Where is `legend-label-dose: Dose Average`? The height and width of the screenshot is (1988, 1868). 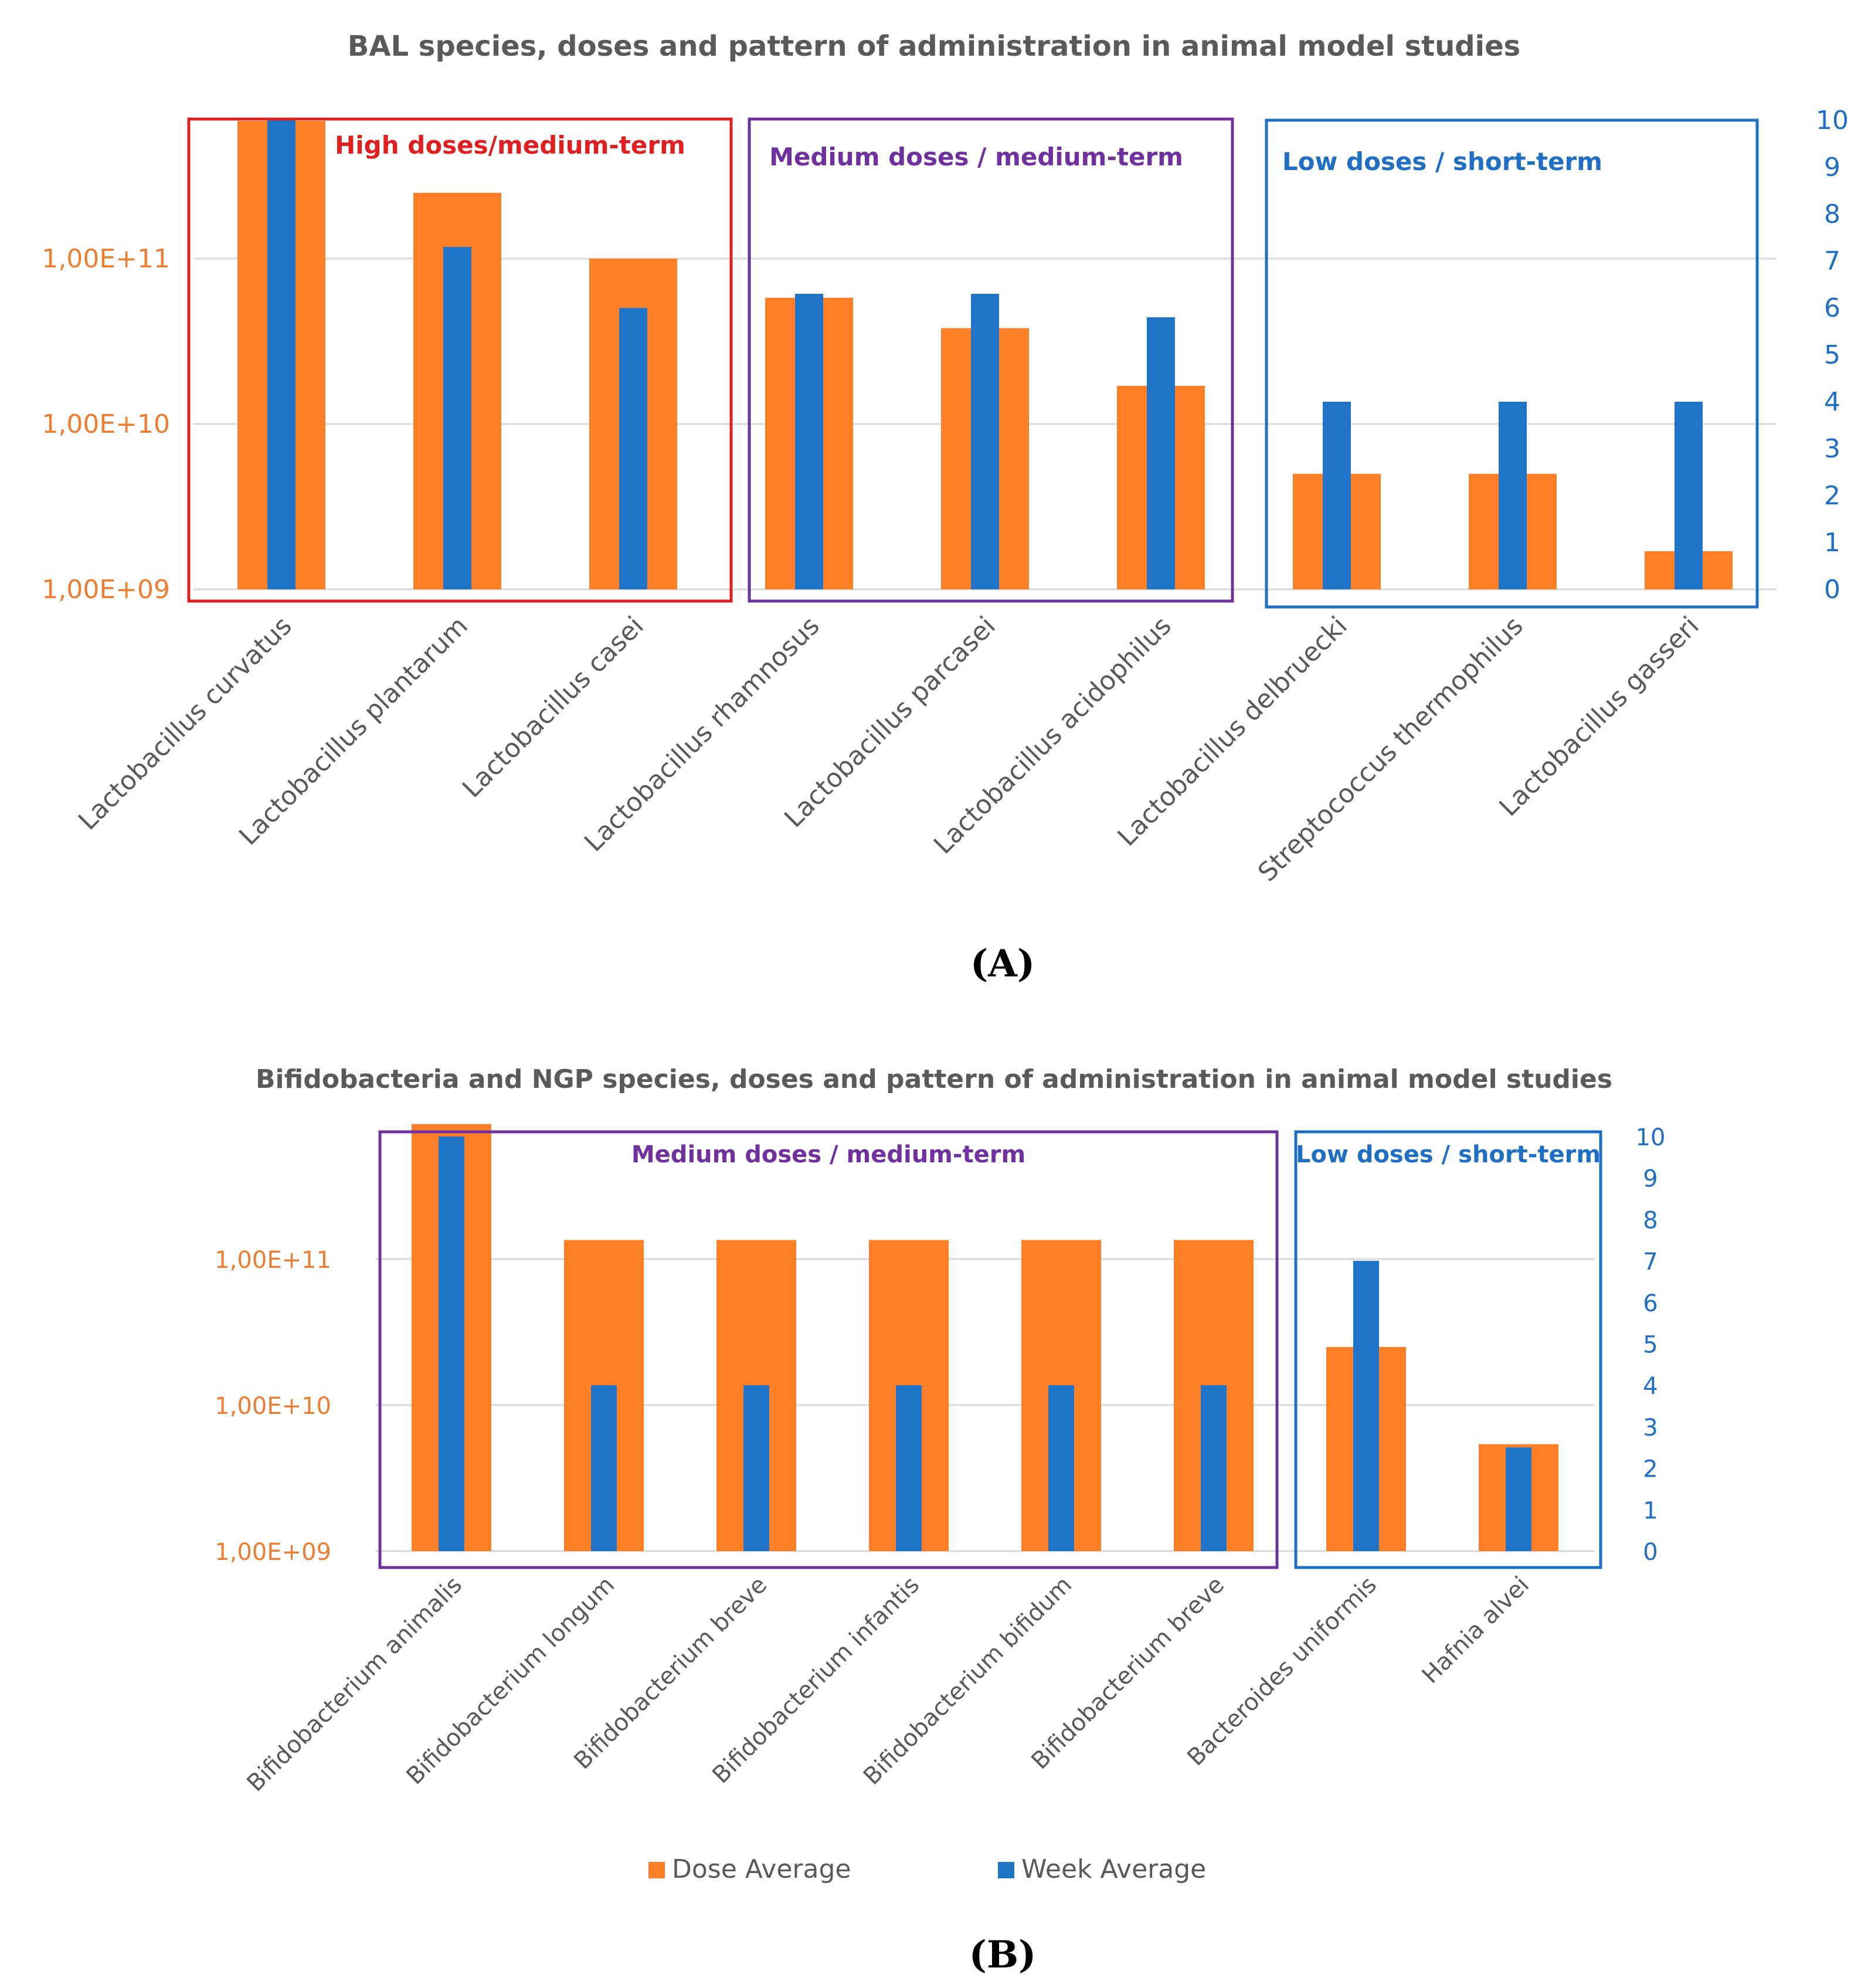 legend-label-dose: Dose Average is located at coordinates (761, 1869).